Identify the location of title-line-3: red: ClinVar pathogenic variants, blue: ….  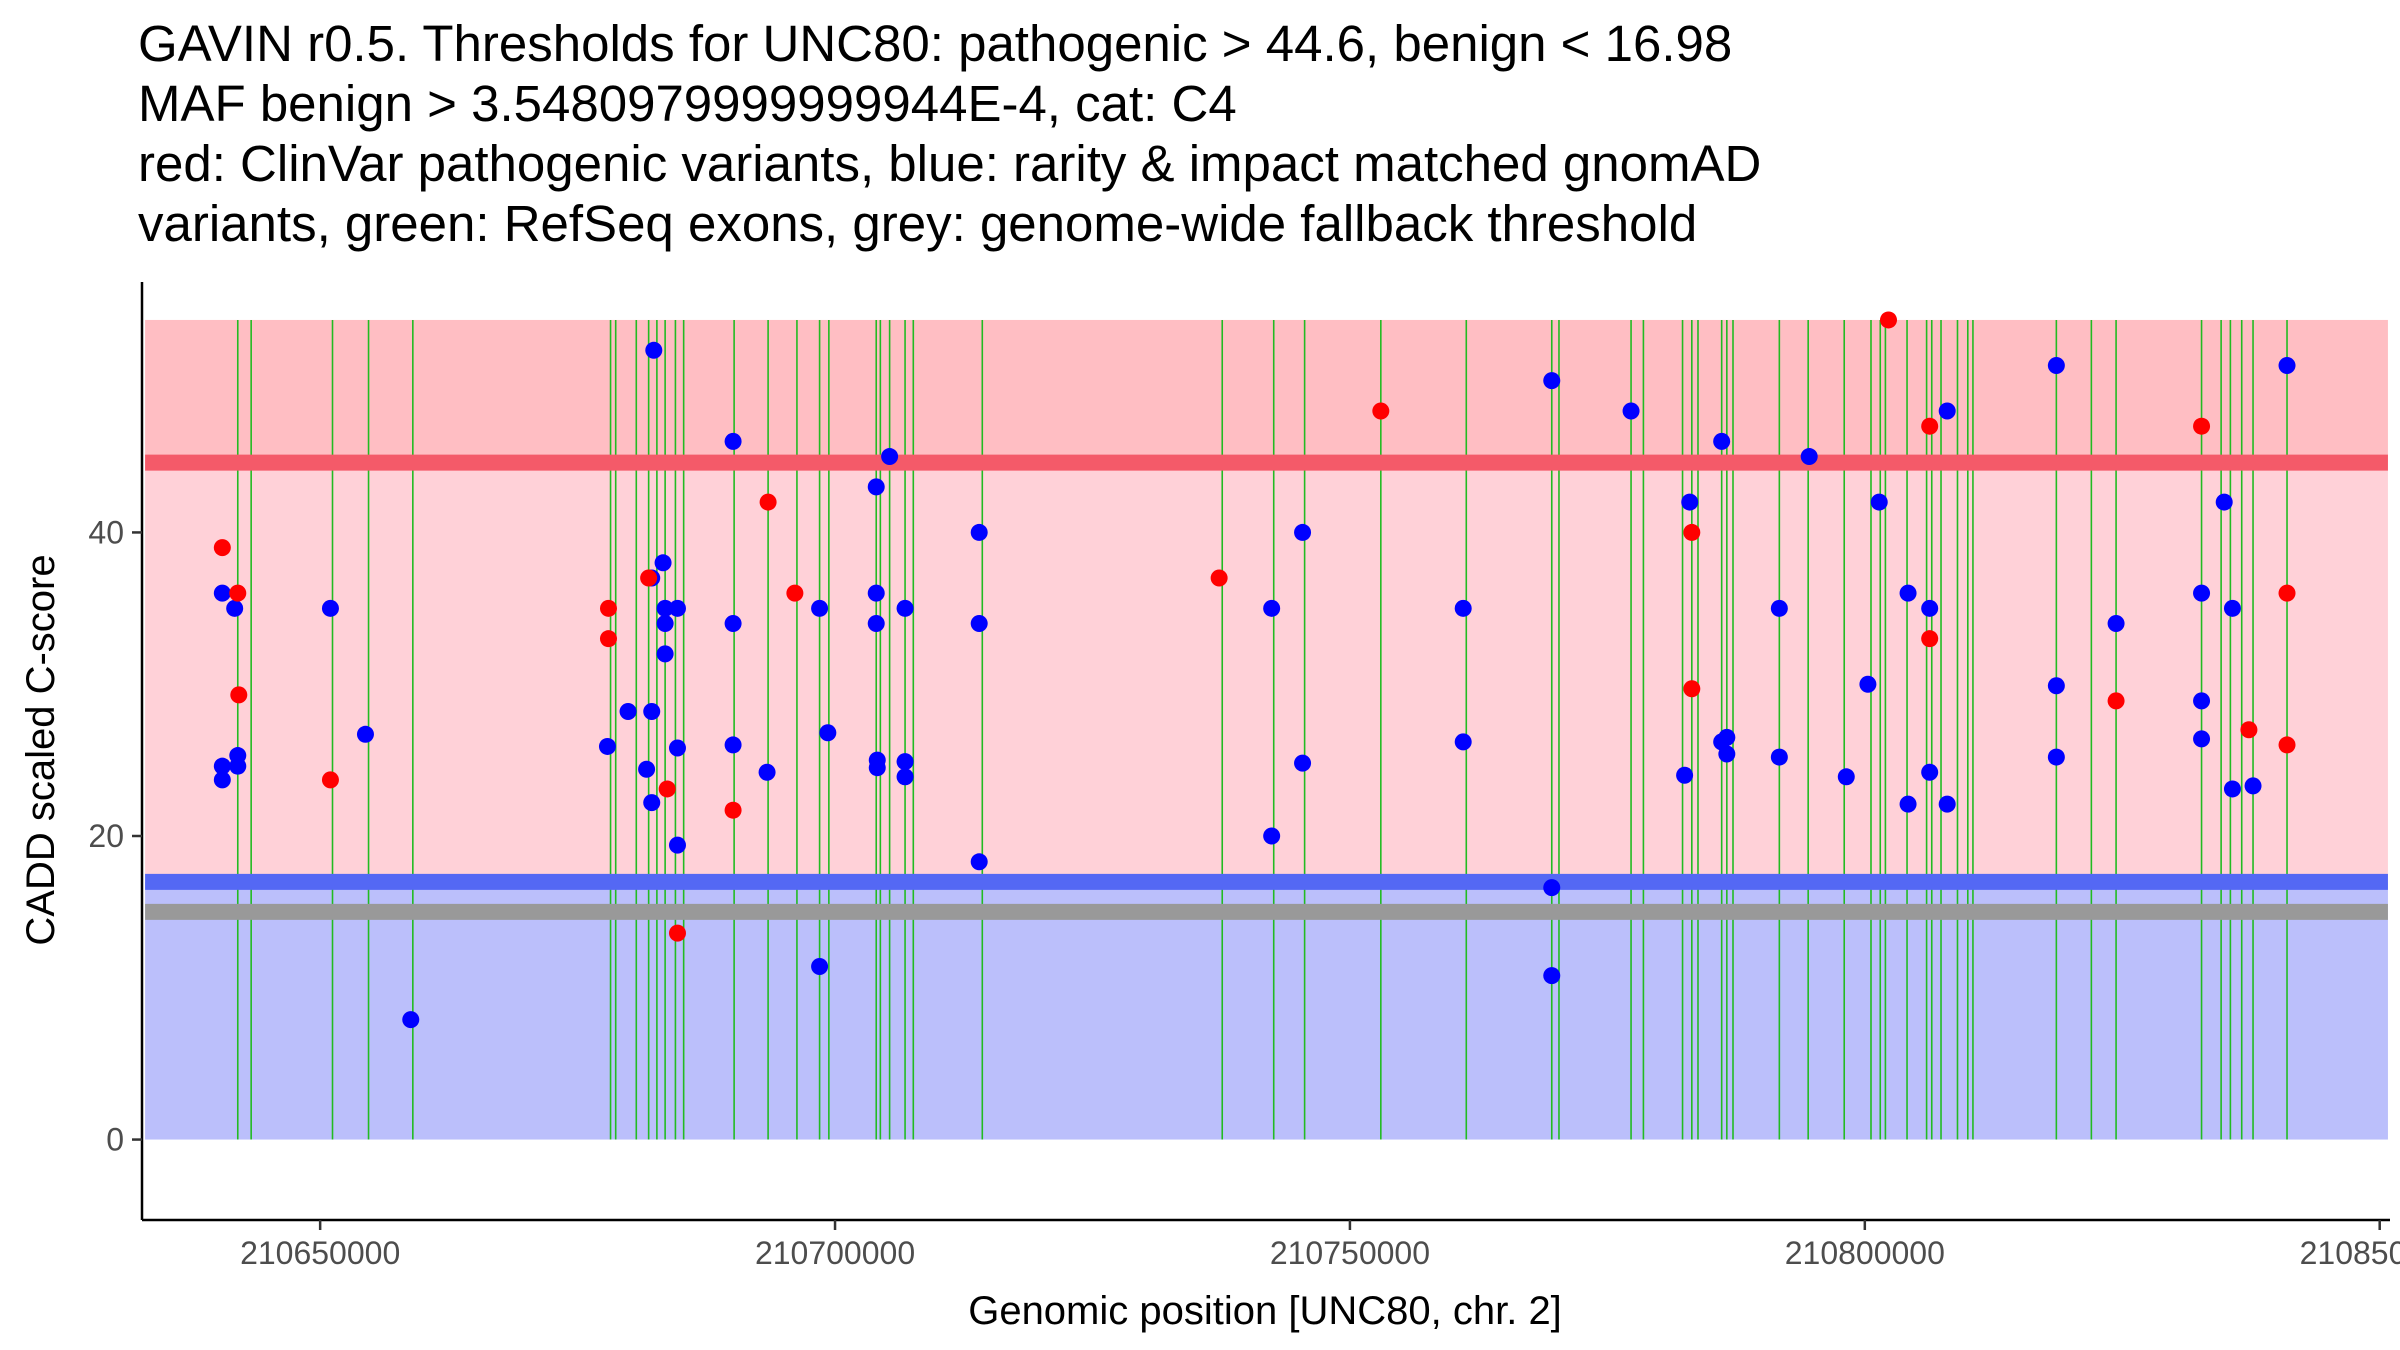
(950, 163).